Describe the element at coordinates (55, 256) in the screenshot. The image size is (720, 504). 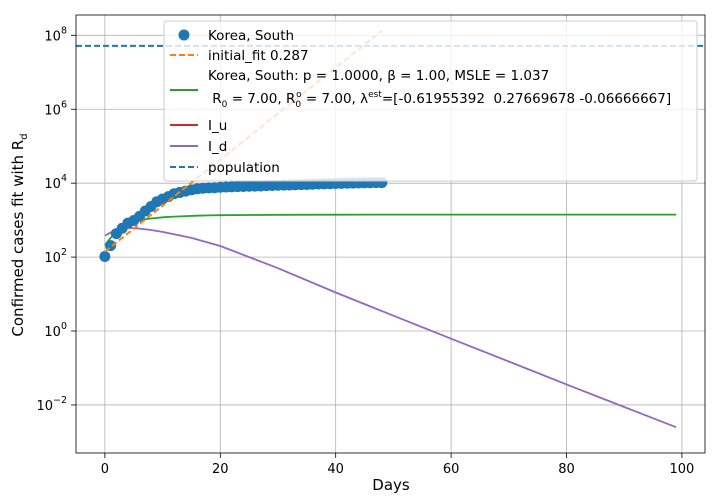
I see `y-tick-label: 10²` at that location.